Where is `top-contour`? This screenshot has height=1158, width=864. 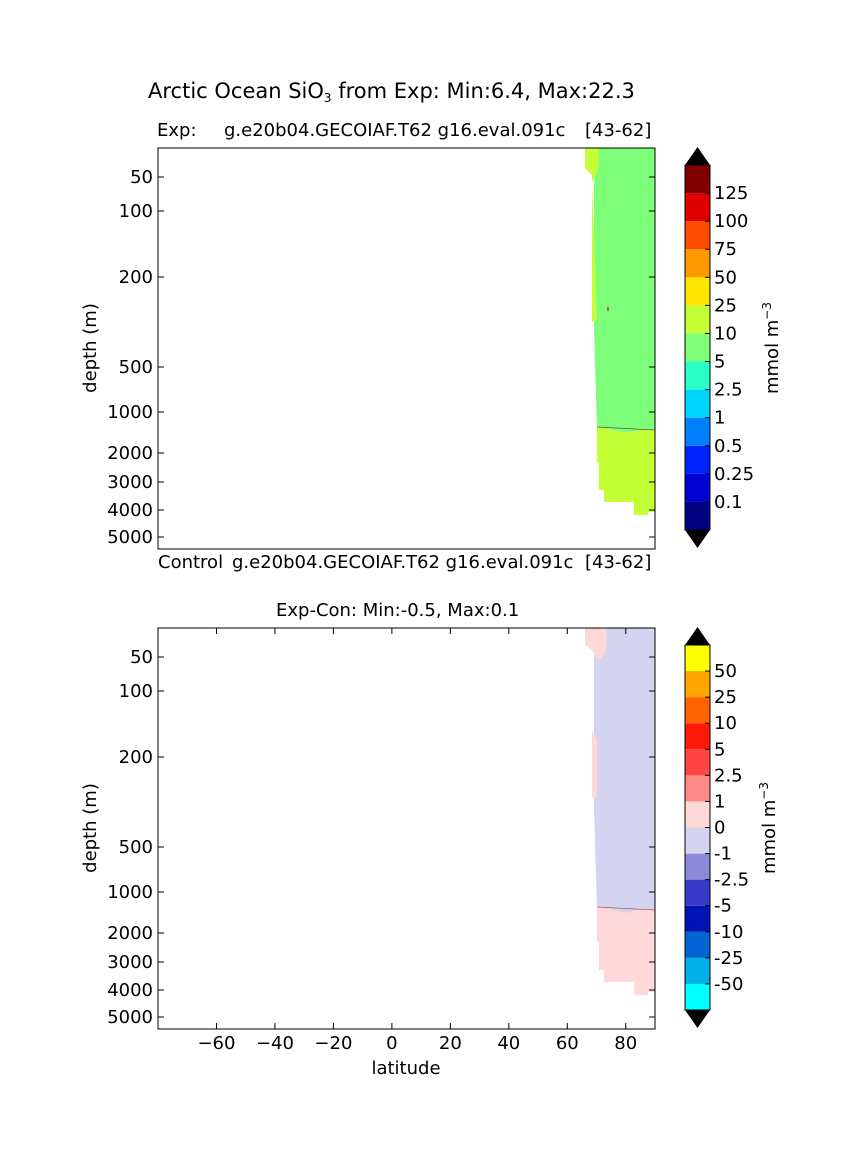
top-contour is located at coordinates (626, 428).